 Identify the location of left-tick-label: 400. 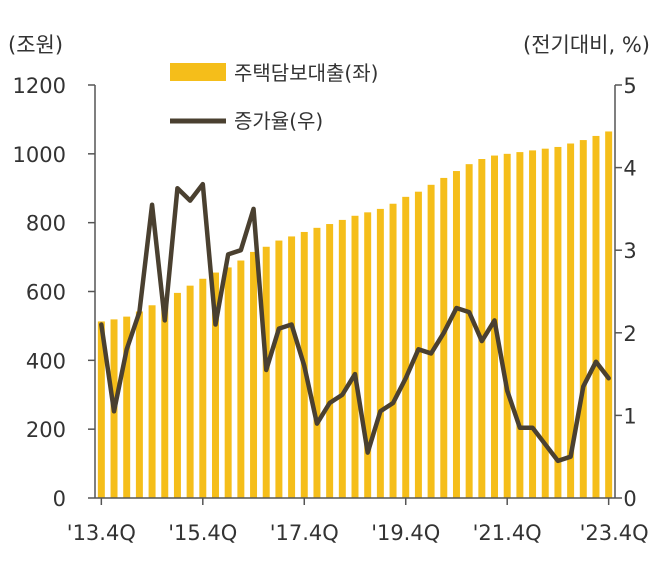
(46, 361).